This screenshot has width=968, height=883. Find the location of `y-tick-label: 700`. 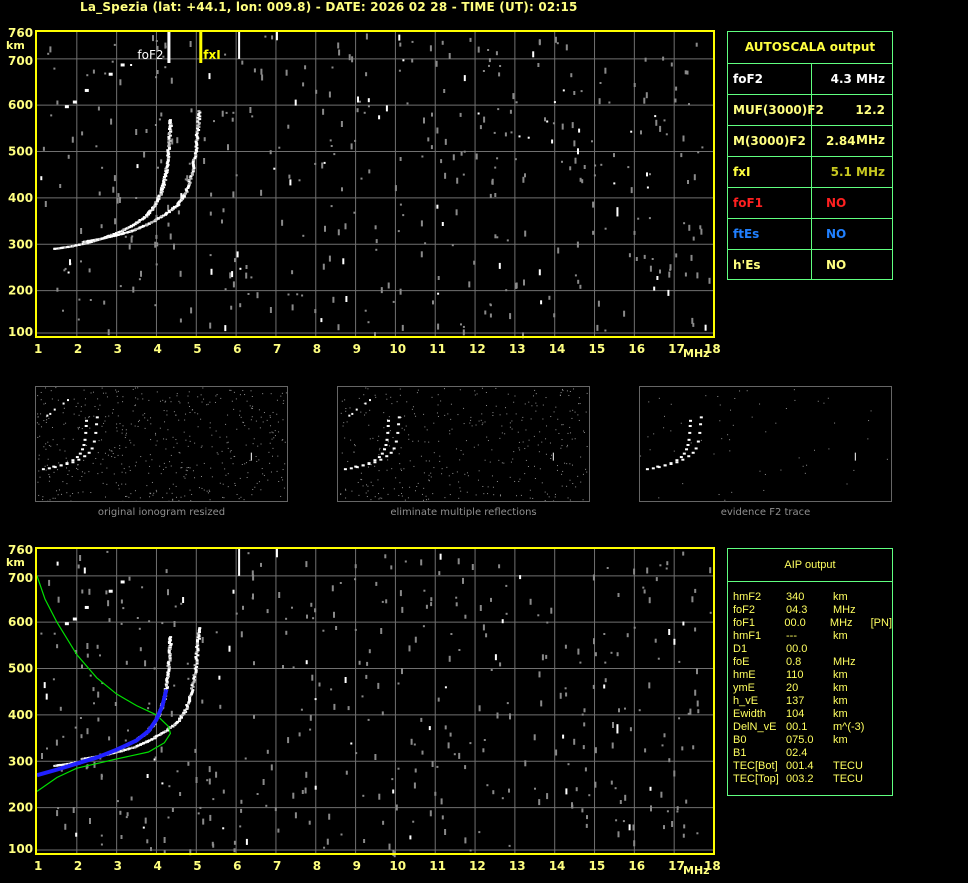

y-tick-label: 700 is located at coordinates (20, 578).